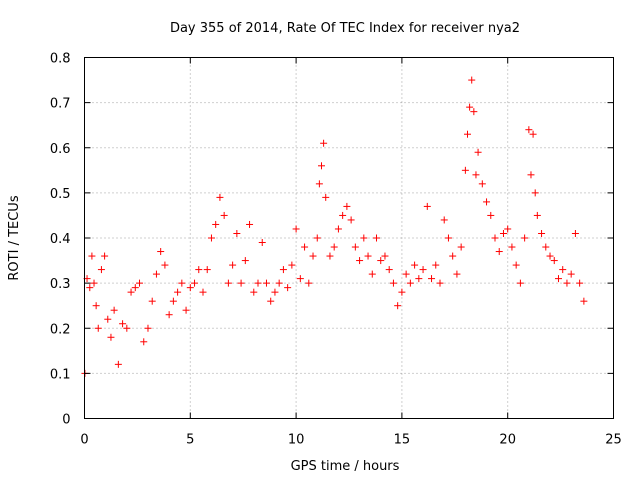 The image size is (640, 480). Describe the element at coordinates (60, 284) in the screenshot. I see `y-tick-label: 0.3` at that location.